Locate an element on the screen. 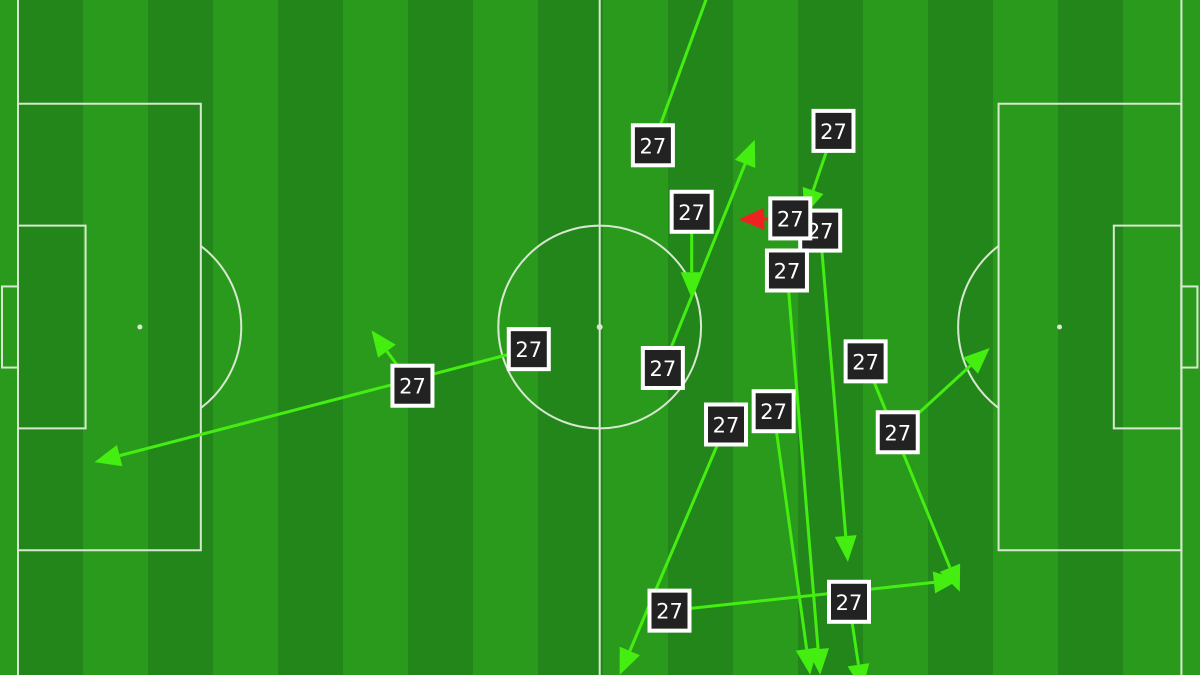 This screenshot has height=675, width=1200. center-circle is located at coordinates (600, 327).